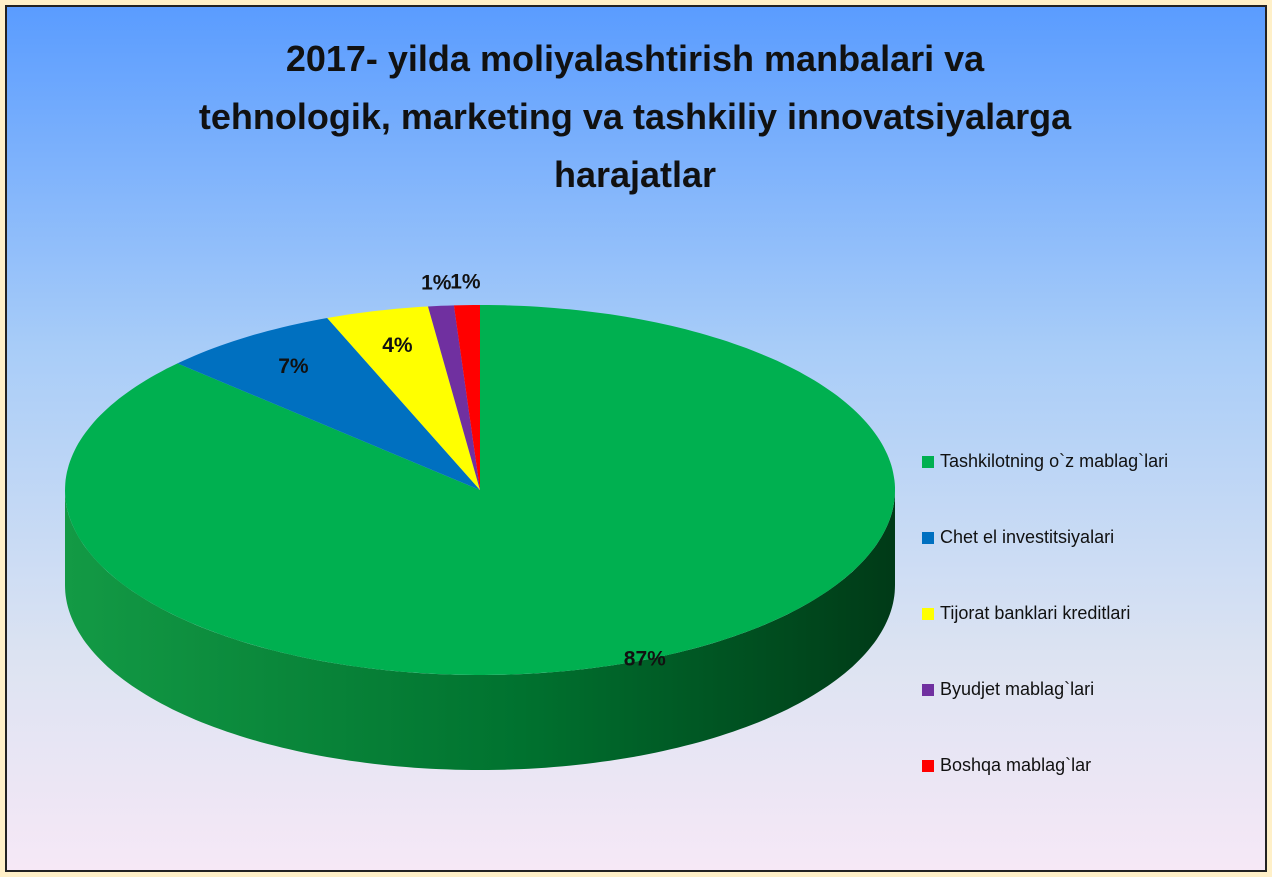  I want to click on data-label: 7%, so click(293, 366).